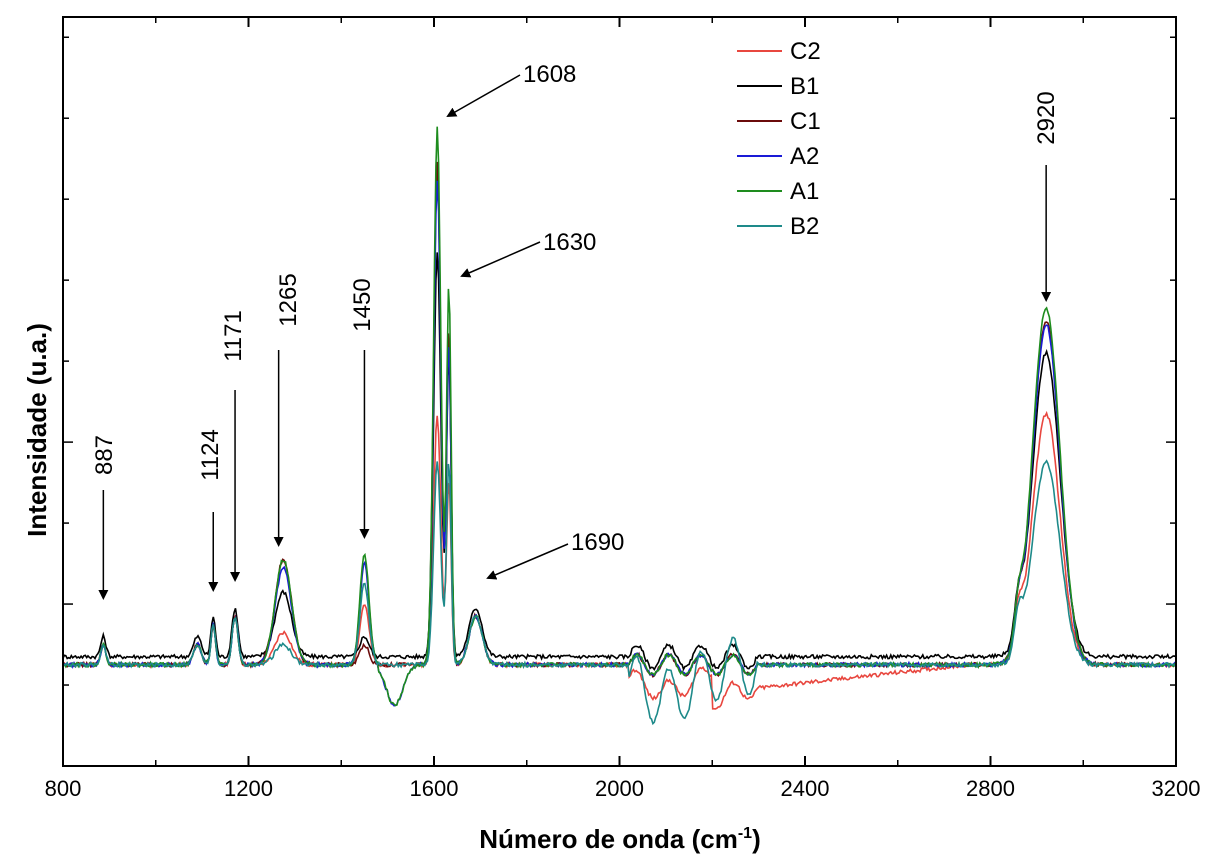 This screenshot has height=861, width=1207. What do you see at coordinates (804, 86) in the screenshot?
I see `legend-label-b1: B1` at bounding box center [804, 86].